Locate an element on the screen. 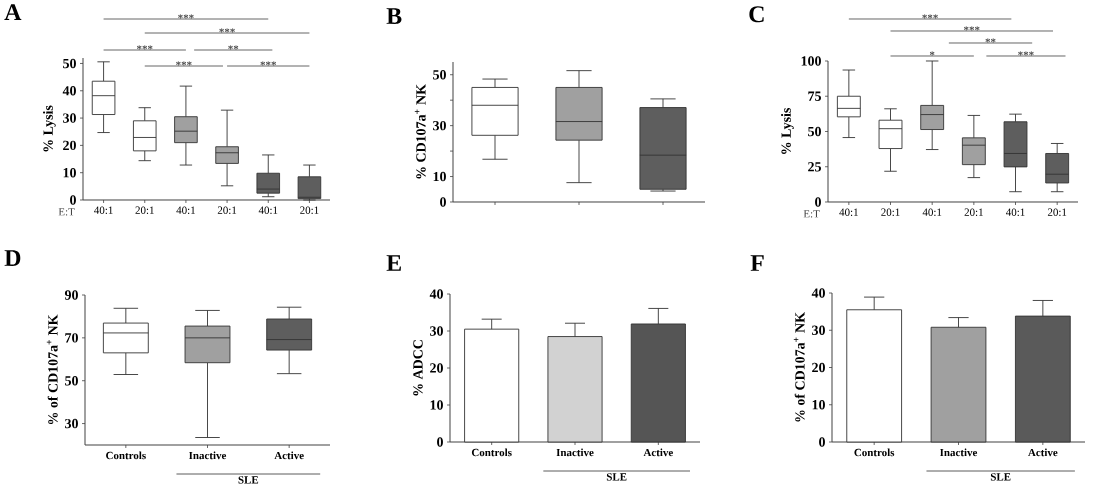 The width and height of the screenshot is (1094, 489). y-axis-title: % ADCC is located at coordinates (418, 368).